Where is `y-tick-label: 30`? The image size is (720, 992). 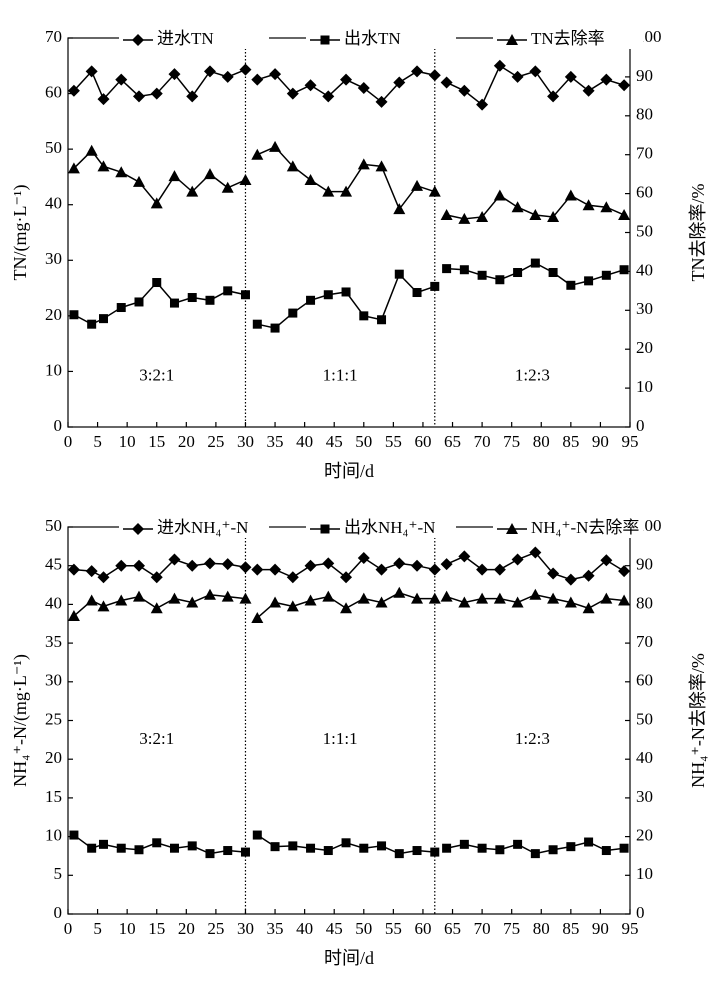 y-tick-label: 30 is located at coordinates (53, 258).